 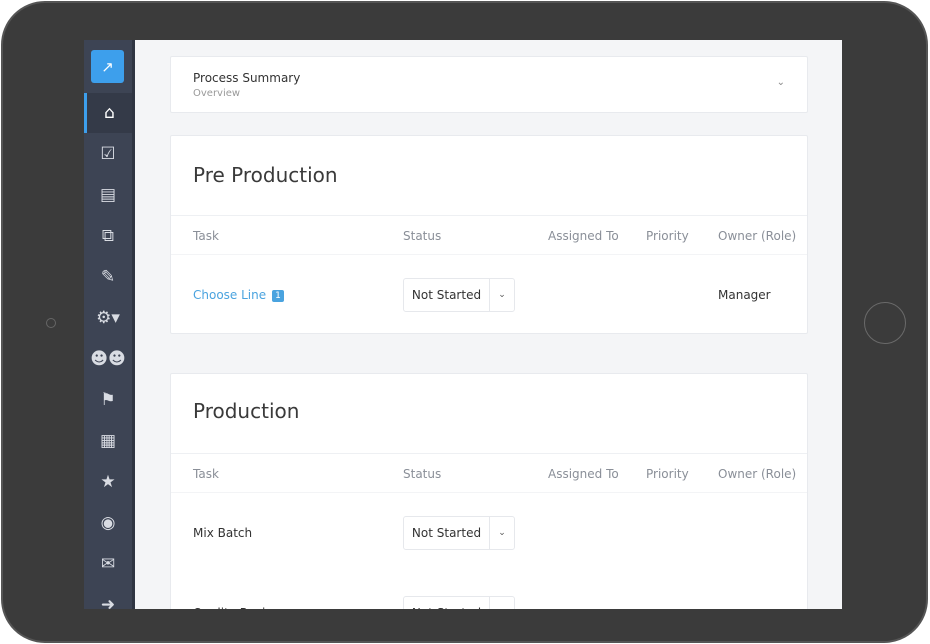 I want to click on table-row: Choose Line 1 Not Started ⌄ Manager, so click(x=489, y=295).